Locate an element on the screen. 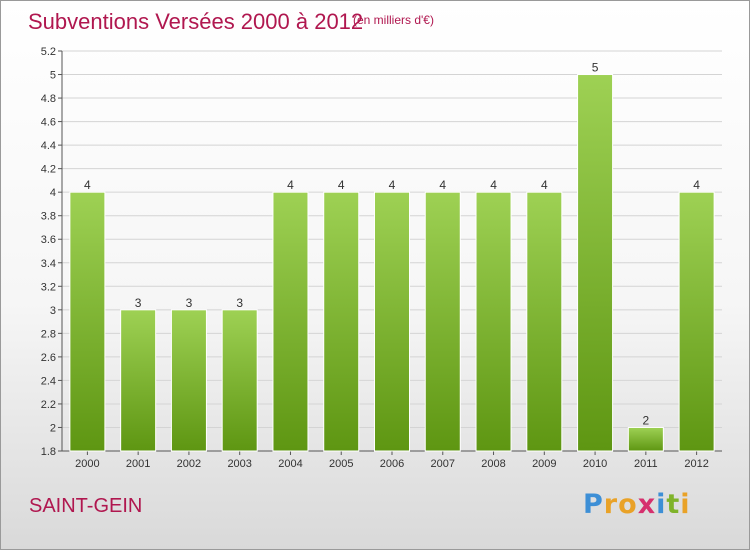 The image size is (750, 550). bar-2009 is located at coordinates (544, 321).